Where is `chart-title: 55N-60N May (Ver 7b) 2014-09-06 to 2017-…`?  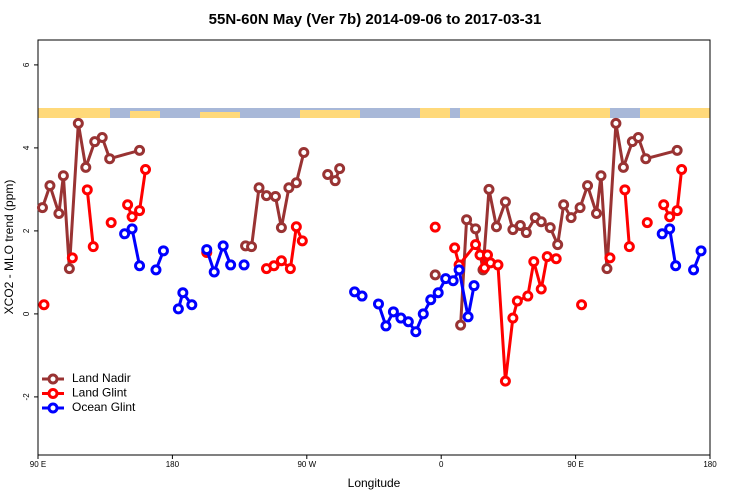 chart-title: 55N-60N May (Ver 7b) 2014-09-06 to 2017-… is located at coordinates (375, 19).